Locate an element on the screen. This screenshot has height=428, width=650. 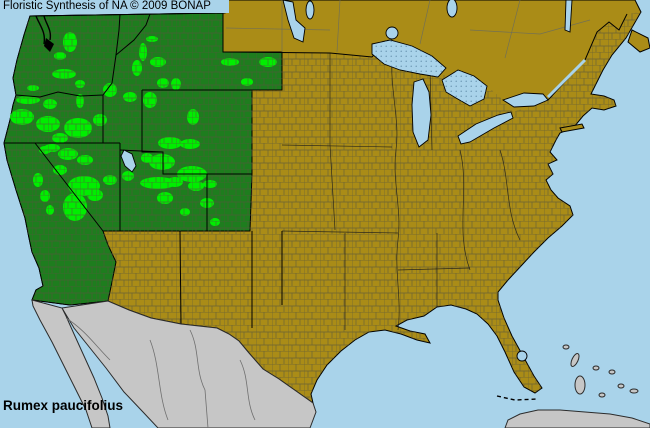
lake-okeechobee is located at coordinates (522, 356).